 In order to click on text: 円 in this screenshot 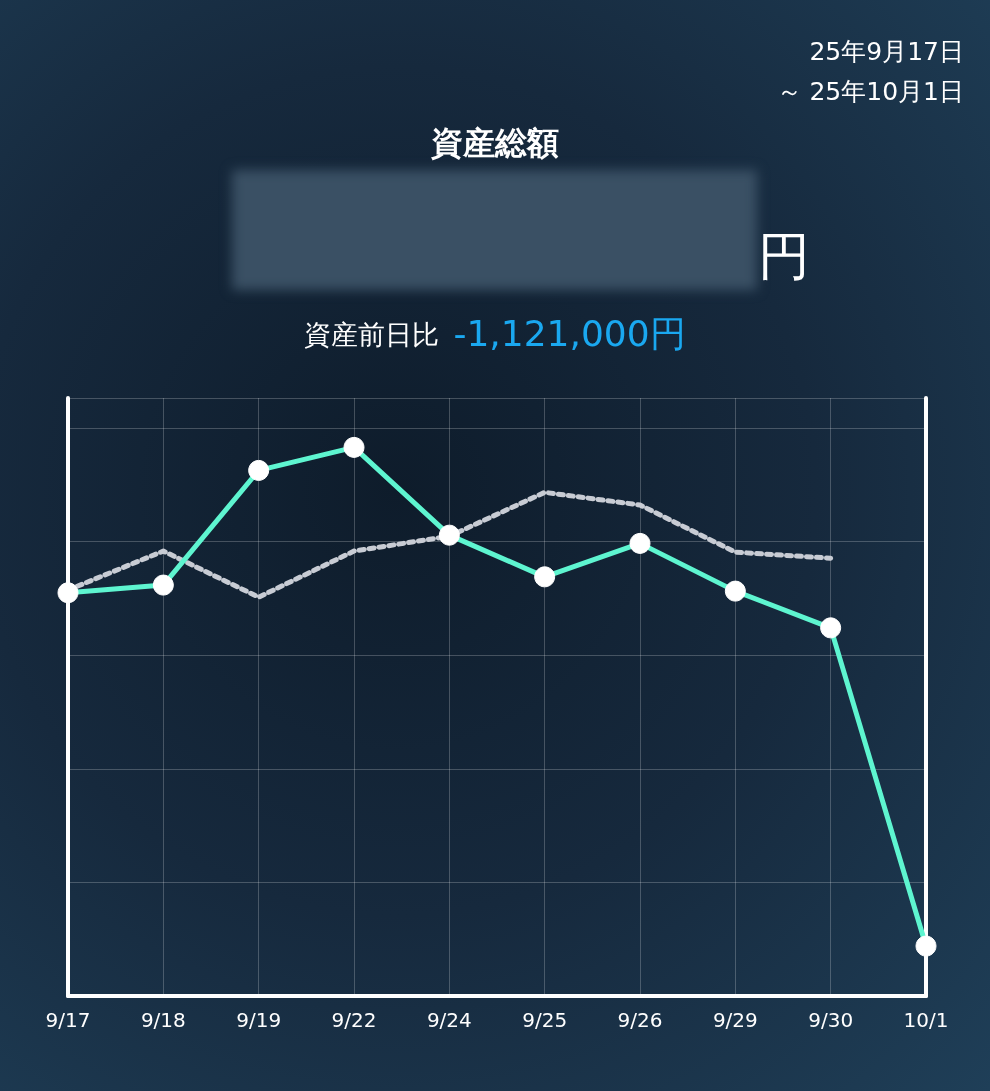, I will do `click(784, 256)`.